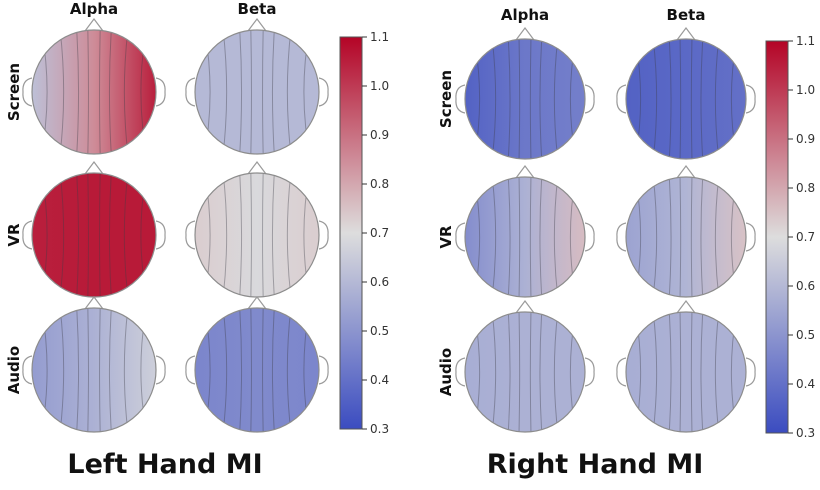  Describe the element at coordinates (805, 90) in the screenshot. I see `colorbar-tick-label: 1.0` at that location.